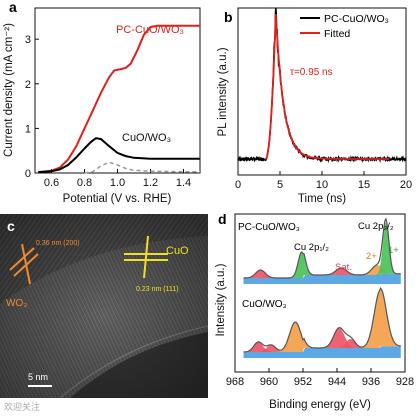 Image resolution: width=420 pixels, height=418 pixels. I want to click on cuo-spacing: 0.23 nm (111), so click(157, 289).